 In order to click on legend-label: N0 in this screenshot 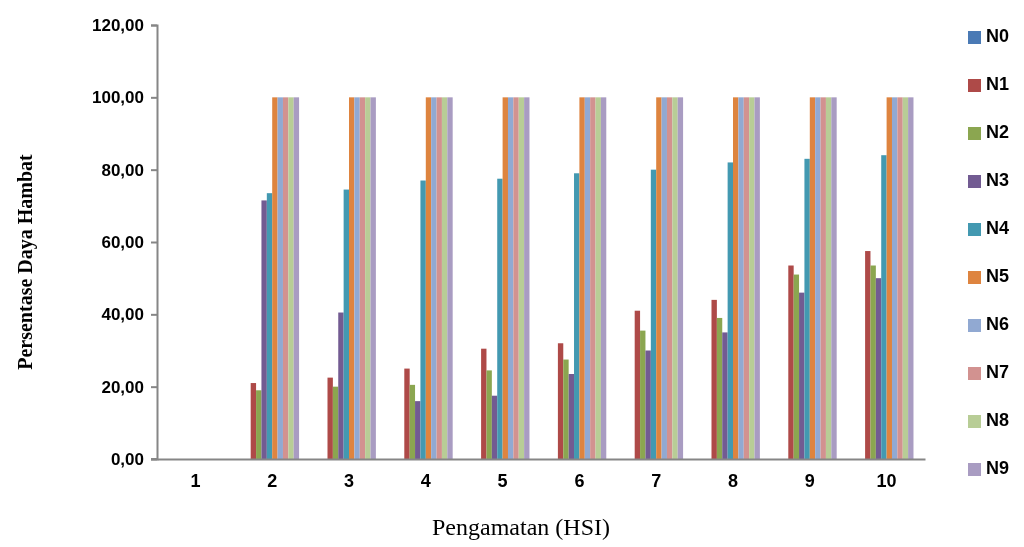, I will do `click(998, 36)`.